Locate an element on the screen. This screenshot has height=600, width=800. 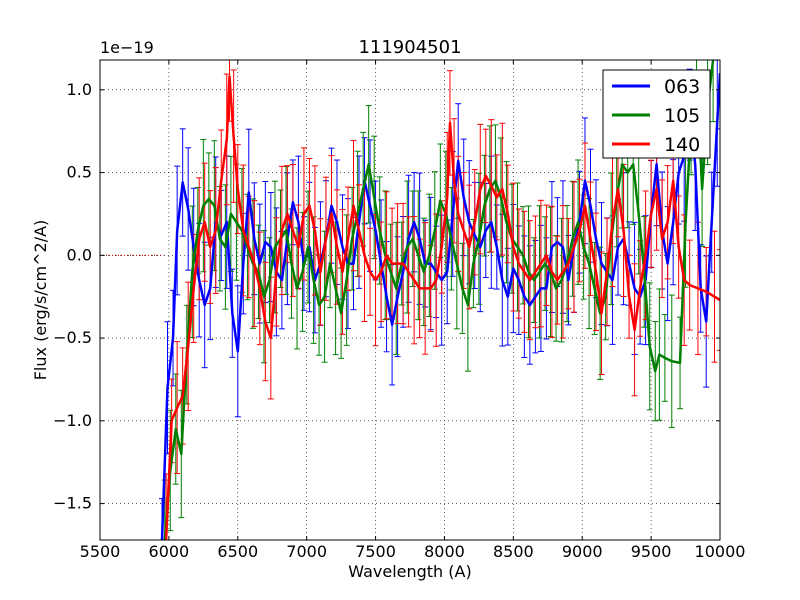
legend-label-063: 063 is located at coordinates (682, 87).